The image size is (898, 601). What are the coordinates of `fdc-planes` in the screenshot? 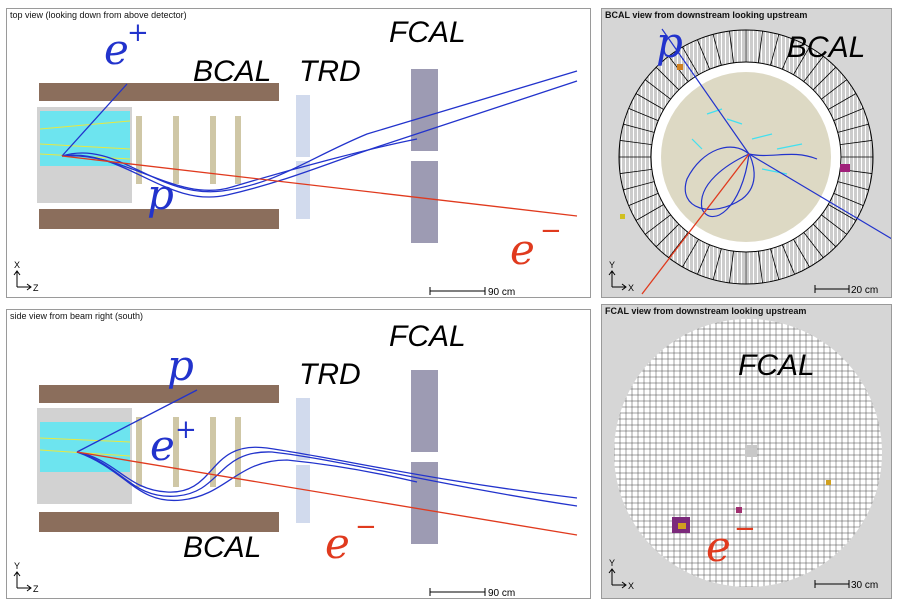 It's located at (188, 452).